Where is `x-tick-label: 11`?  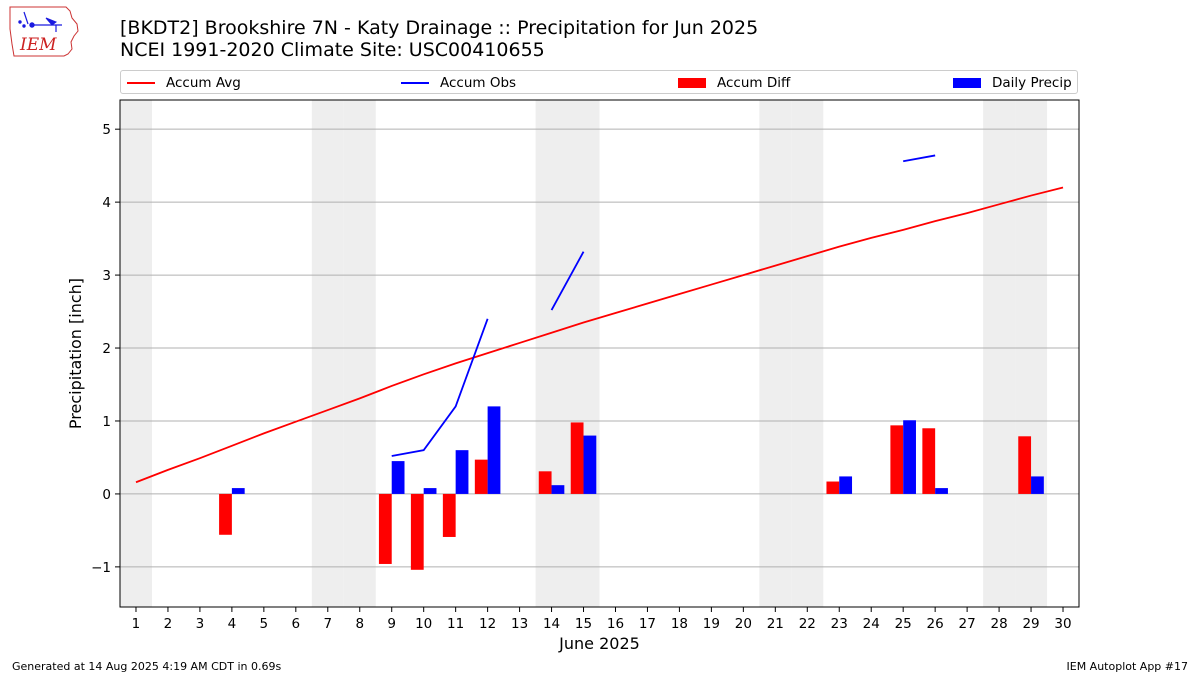 x-tick-label: 11 is located at coordinates (455, 624).